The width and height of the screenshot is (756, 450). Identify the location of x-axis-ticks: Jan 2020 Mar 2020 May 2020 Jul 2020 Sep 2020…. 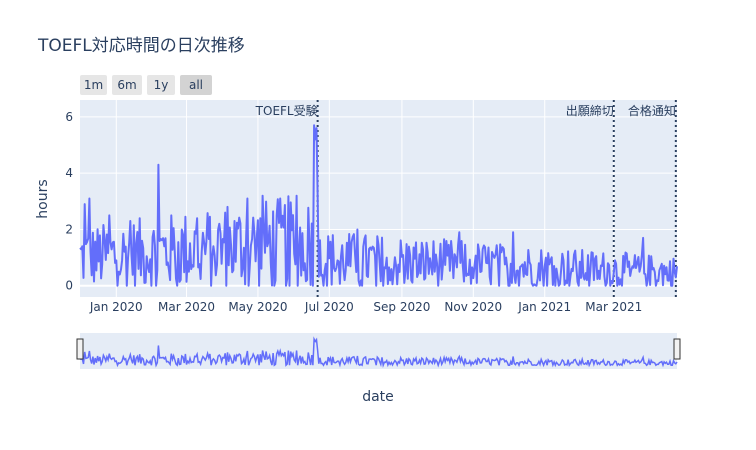
(365, 307).